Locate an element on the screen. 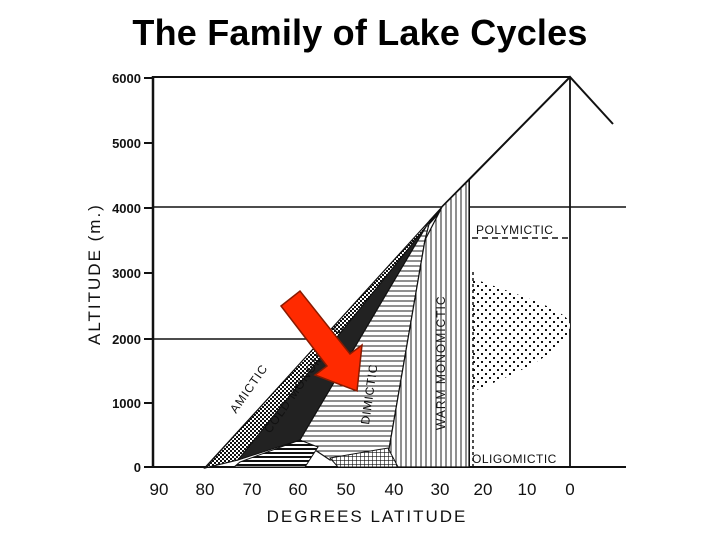 This screenshot has height=540, width=720. x-axis-title: DEGREES LATITUDE is located at coordinates (367, 516).